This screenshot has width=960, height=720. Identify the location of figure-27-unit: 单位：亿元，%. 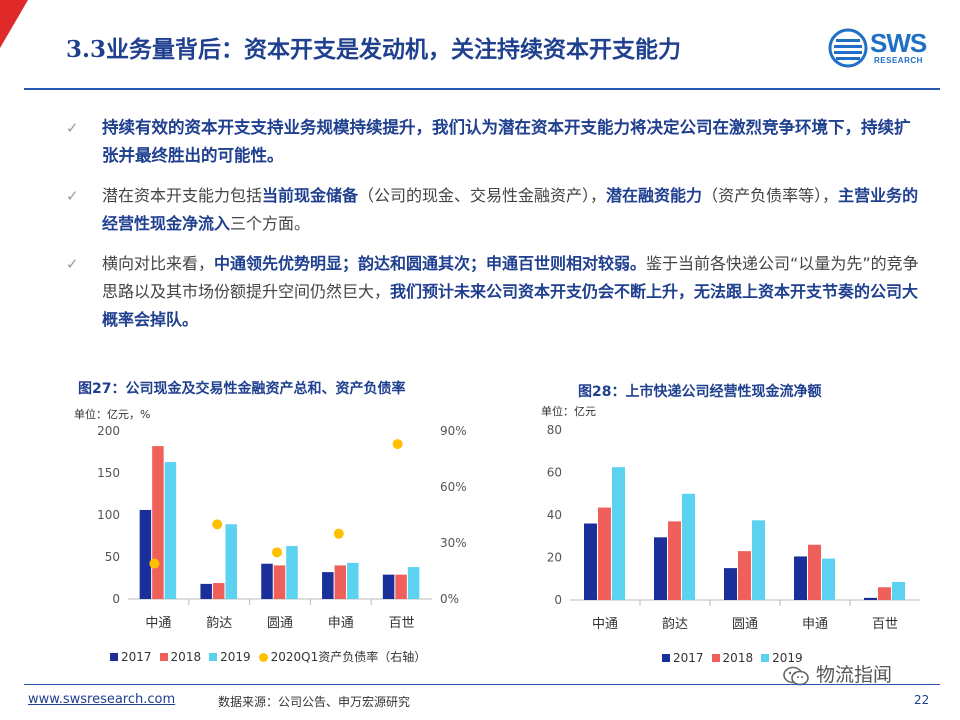
(112, 414).